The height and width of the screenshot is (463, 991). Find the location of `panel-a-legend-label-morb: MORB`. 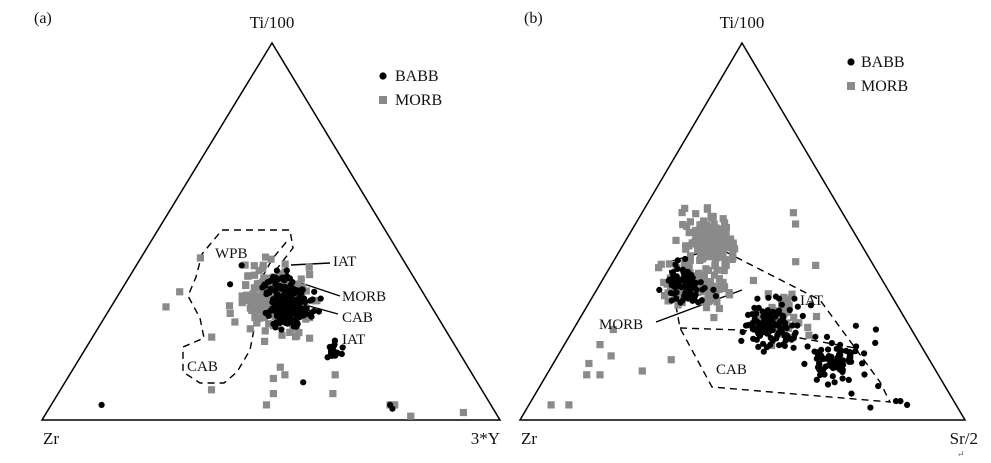

panel-a-legend-label-morb: MORB is located at coordinates (418, 100).